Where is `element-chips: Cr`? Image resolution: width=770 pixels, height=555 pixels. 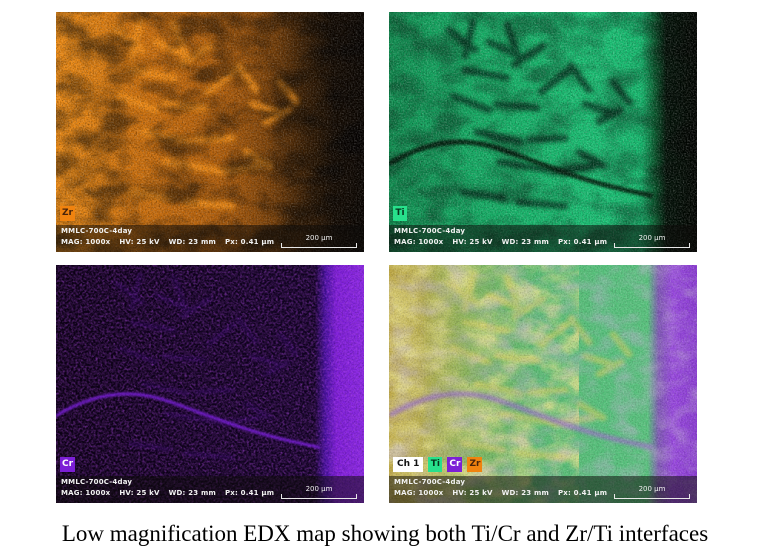 element-chips: Cr is located at coordinates (68, 464).